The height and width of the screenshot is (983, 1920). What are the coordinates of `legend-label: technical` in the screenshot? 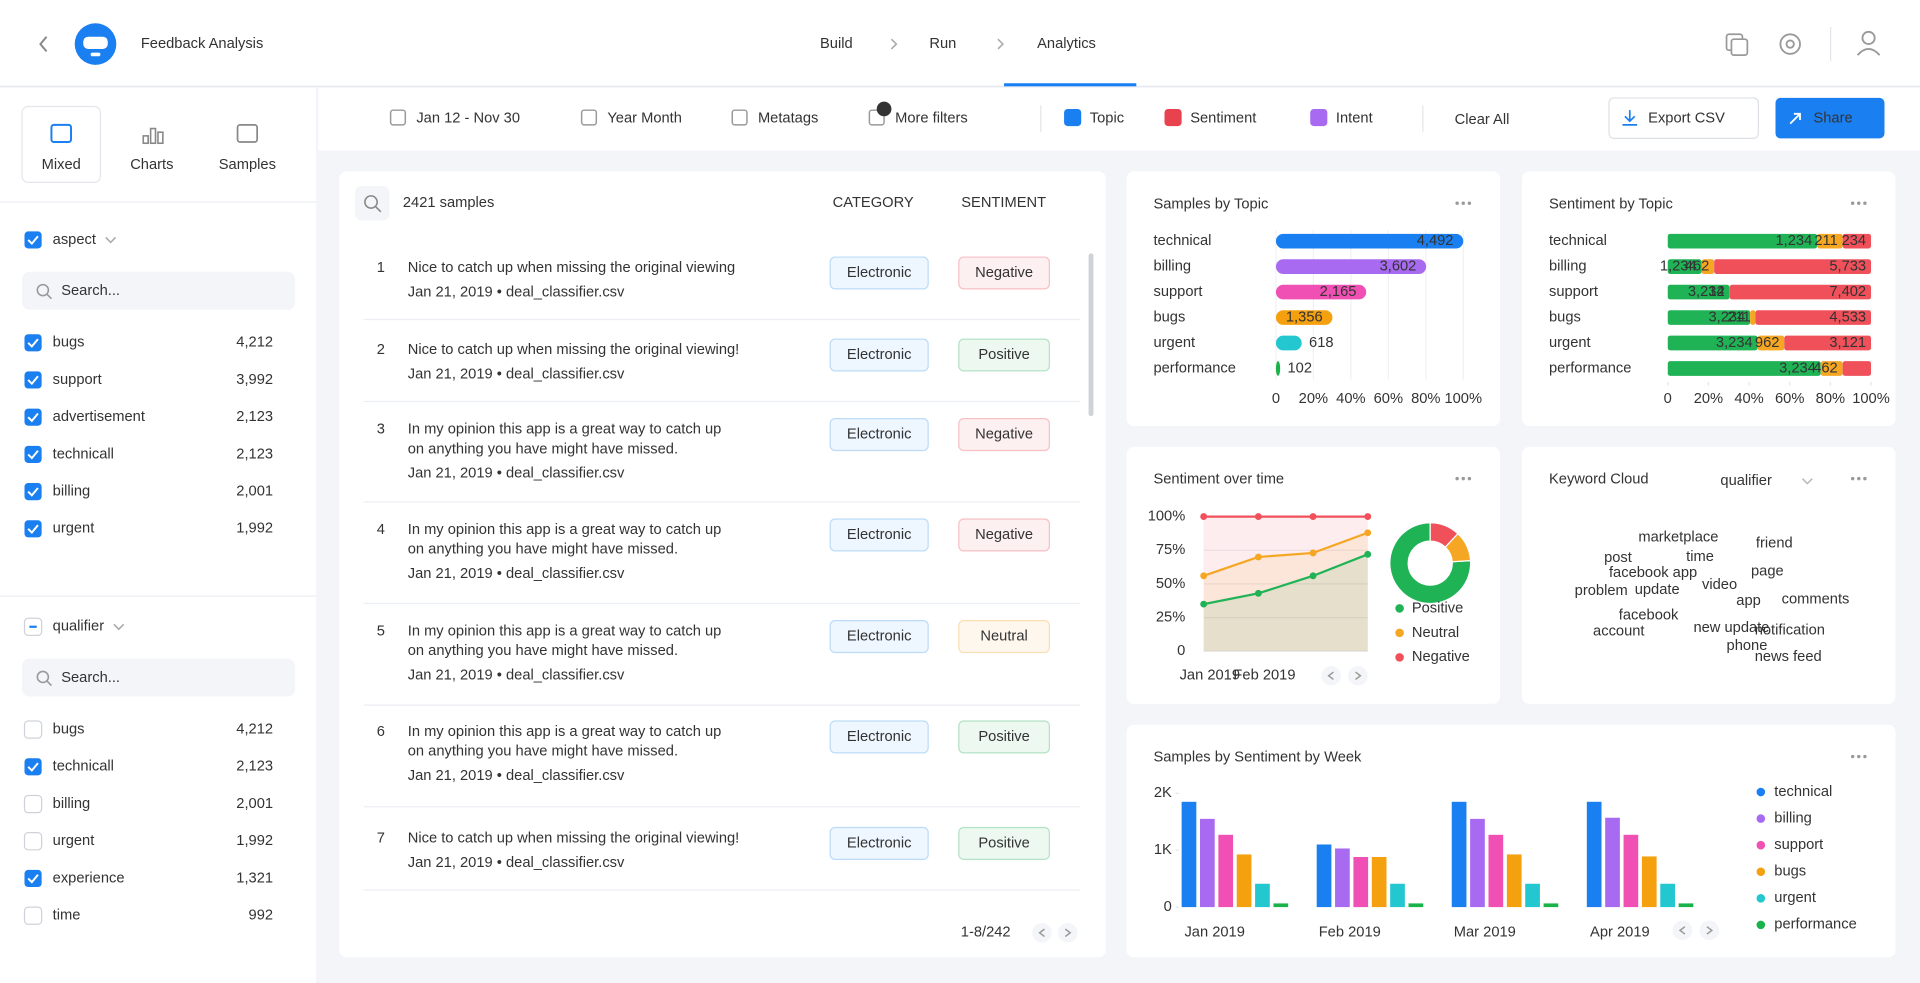 It's located at (1803, 792).